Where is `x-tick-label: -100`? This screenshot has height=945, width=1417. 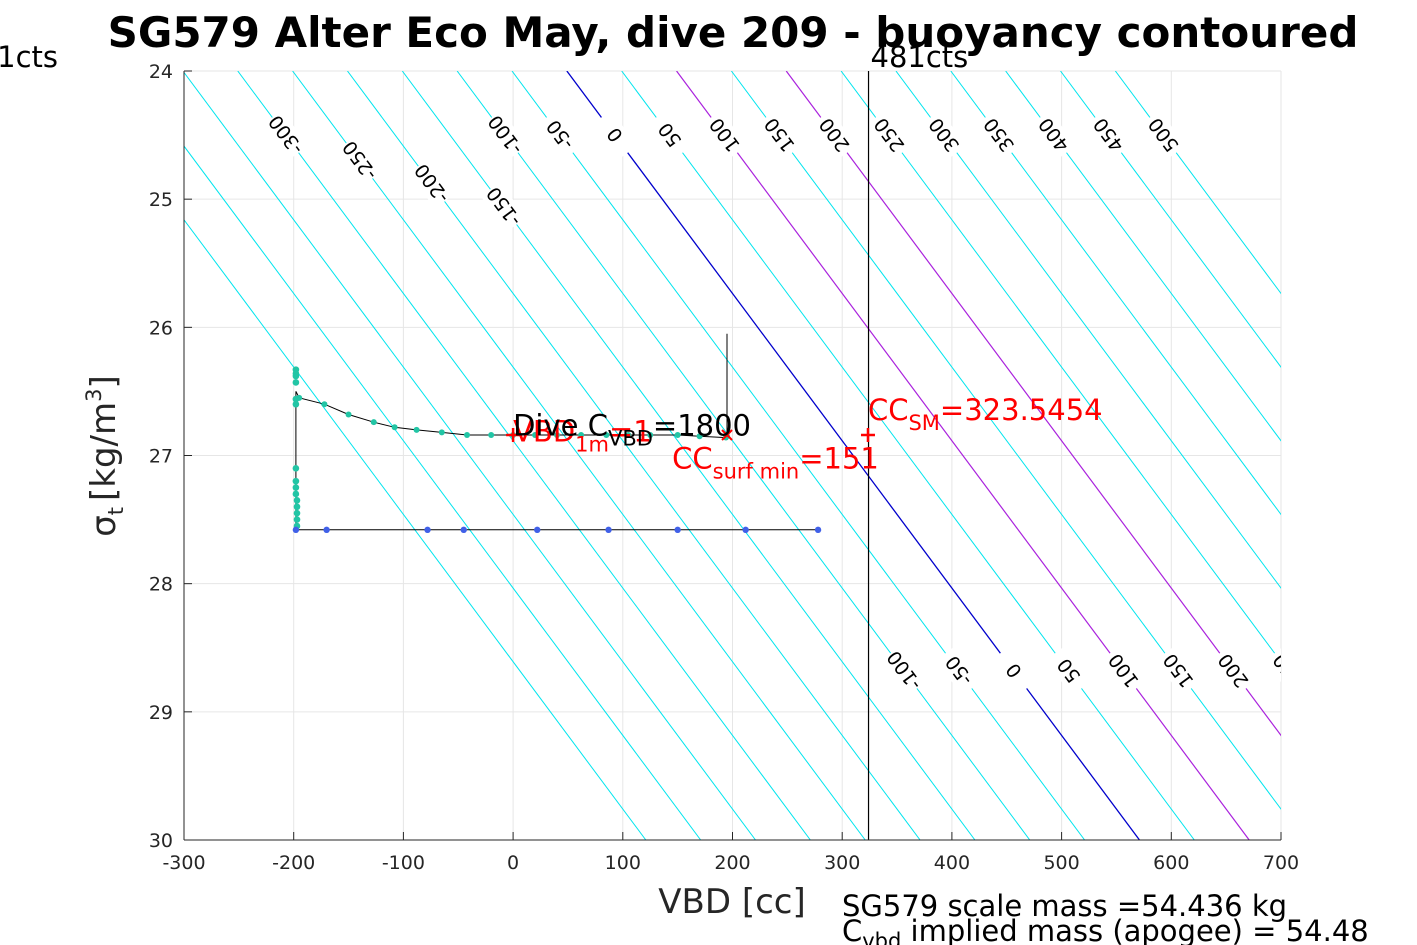 x-tick-label: -100 is located at coordinates (403, 863).